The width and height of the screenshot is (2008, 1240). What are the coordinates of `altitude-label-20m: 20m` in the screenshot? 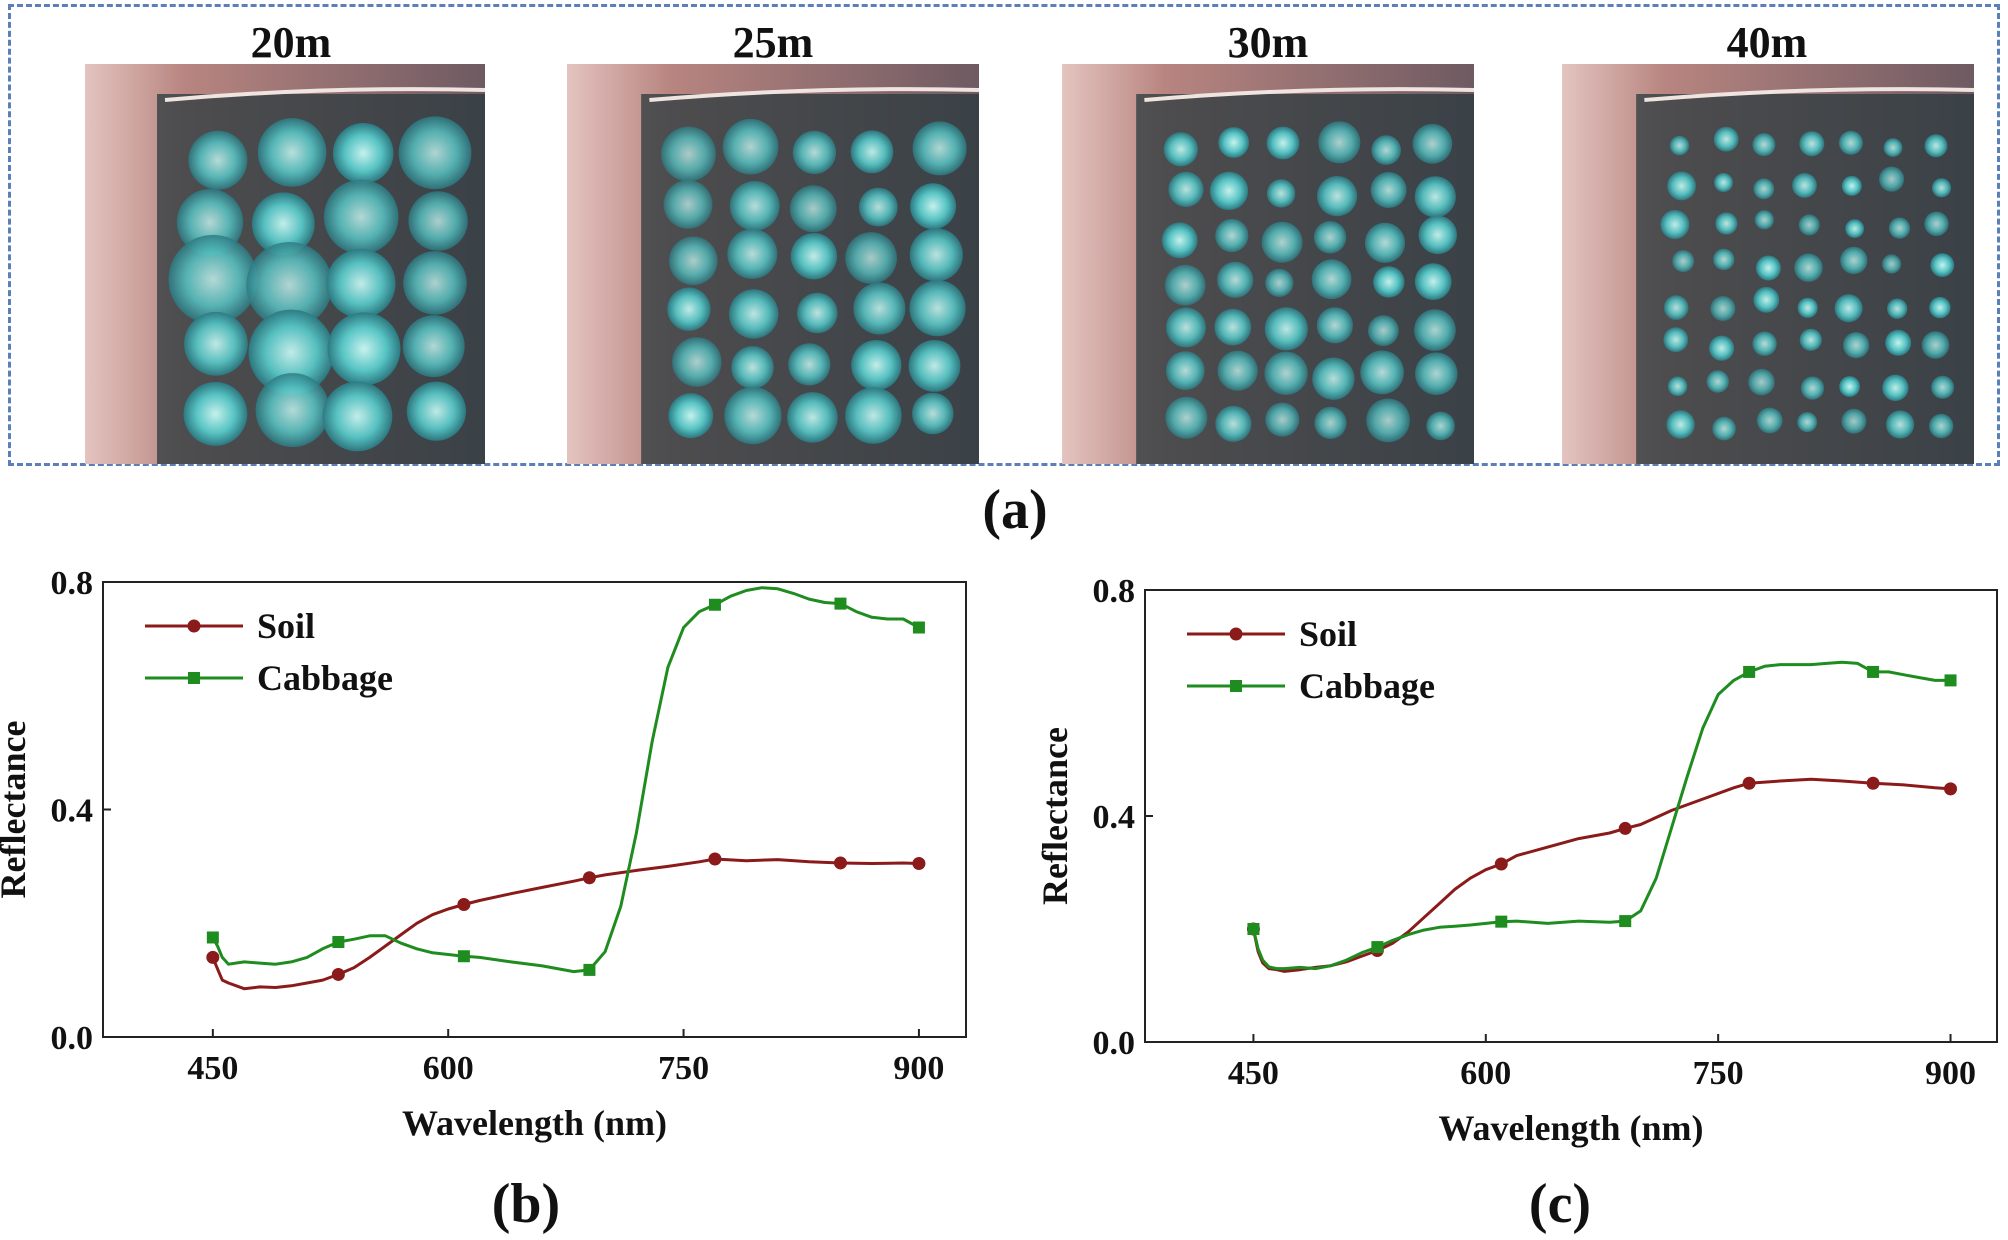 It's located at (291, 42).